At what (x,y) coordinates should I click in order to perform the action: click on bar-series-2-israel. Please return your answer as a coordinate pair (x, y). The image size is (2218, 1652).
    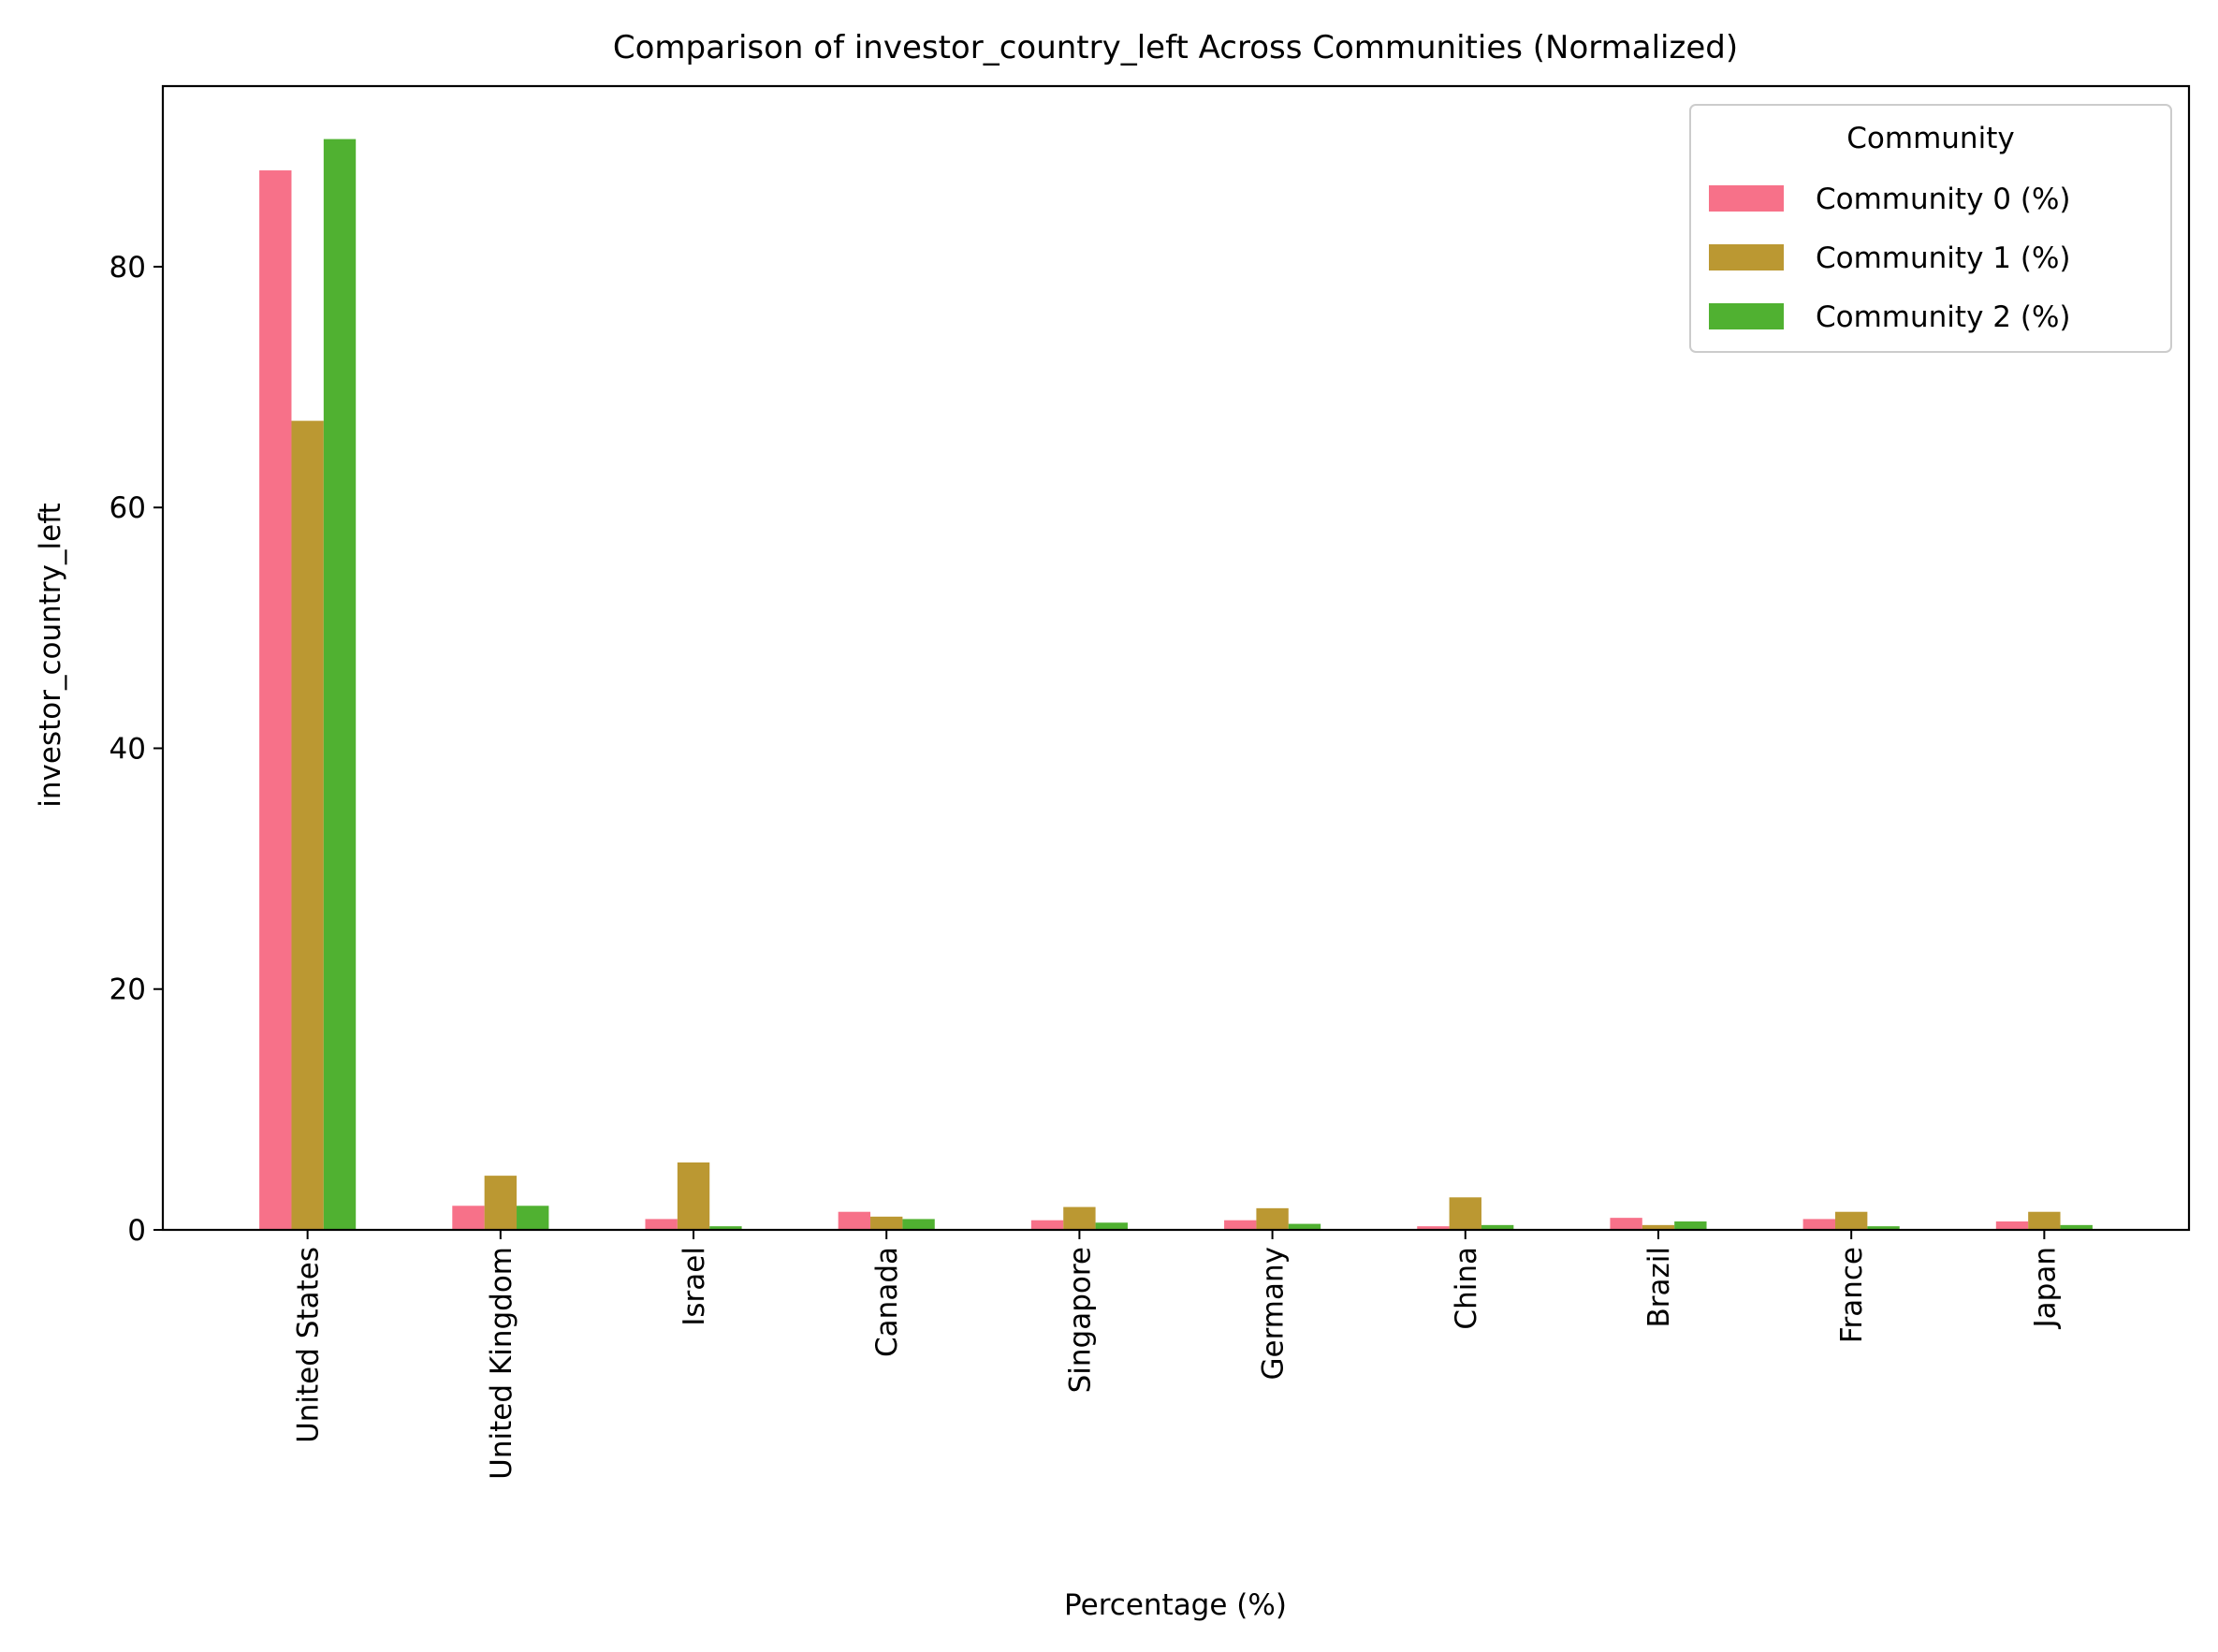
    Looking at the image, I should click on (726, 1228).